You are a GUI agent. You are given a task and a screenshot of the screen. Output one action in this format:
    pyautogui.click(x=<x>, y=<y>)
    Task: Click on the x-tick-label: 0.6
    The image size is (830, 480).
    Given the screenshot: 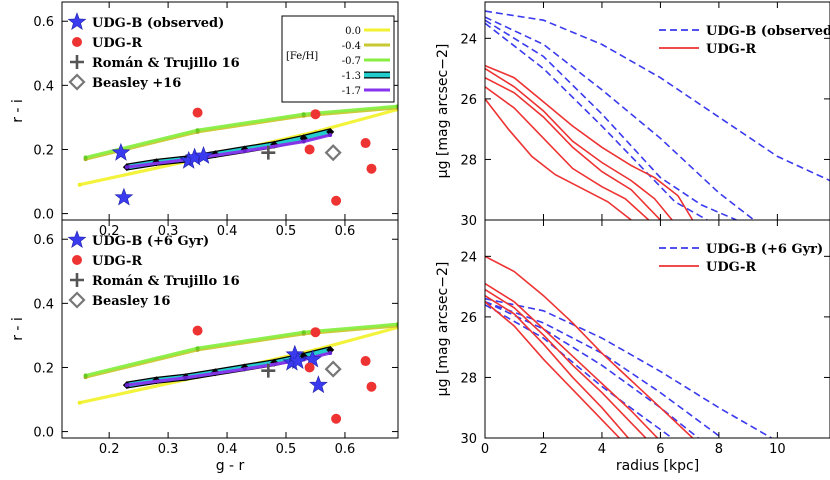 What is the action you would take?
    pyautogui.click(x=345, y=231)
    